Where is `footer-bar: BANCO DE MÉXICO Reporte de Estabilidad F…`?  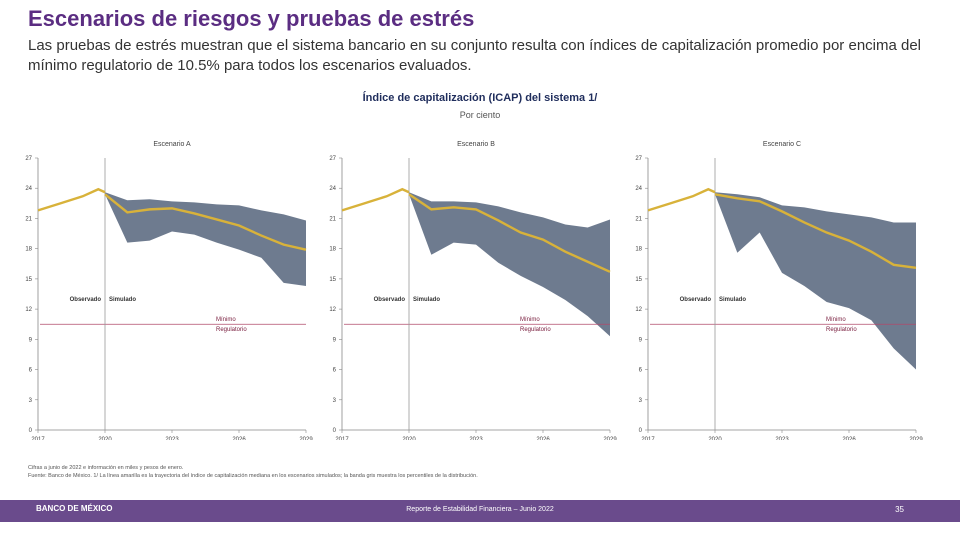 footer-bar: BANCO DE MÉXICO Reporte de Estabilidad F… is located at coordinates (480, 511).